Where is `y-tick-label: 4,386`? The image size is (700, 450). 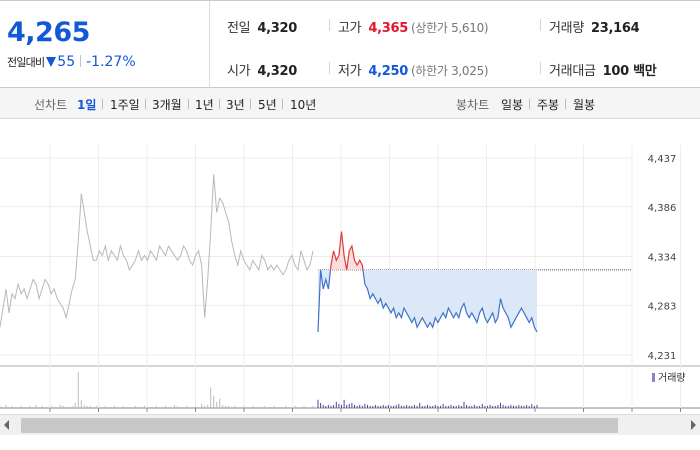
y-tick-label: 4,386 is located at coordinates (662, 208).